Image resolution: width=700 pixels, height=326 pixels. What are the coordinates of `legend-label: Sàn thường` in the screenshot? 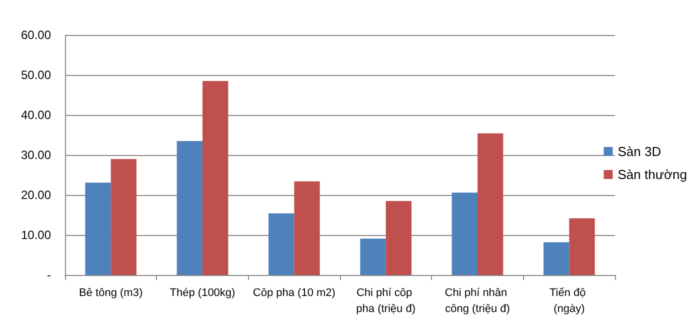 It's located at (653, 174).